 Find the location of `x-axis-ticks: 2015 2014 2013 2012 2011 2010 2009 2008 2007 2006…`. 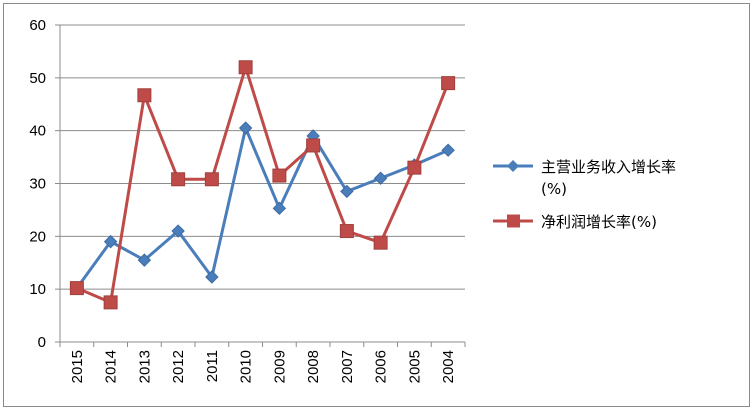

x-axis-ticks: 2015 2014 2013 2012 2011 2010 2009 2008 2007 2006… is located at coordinates (263, 366).